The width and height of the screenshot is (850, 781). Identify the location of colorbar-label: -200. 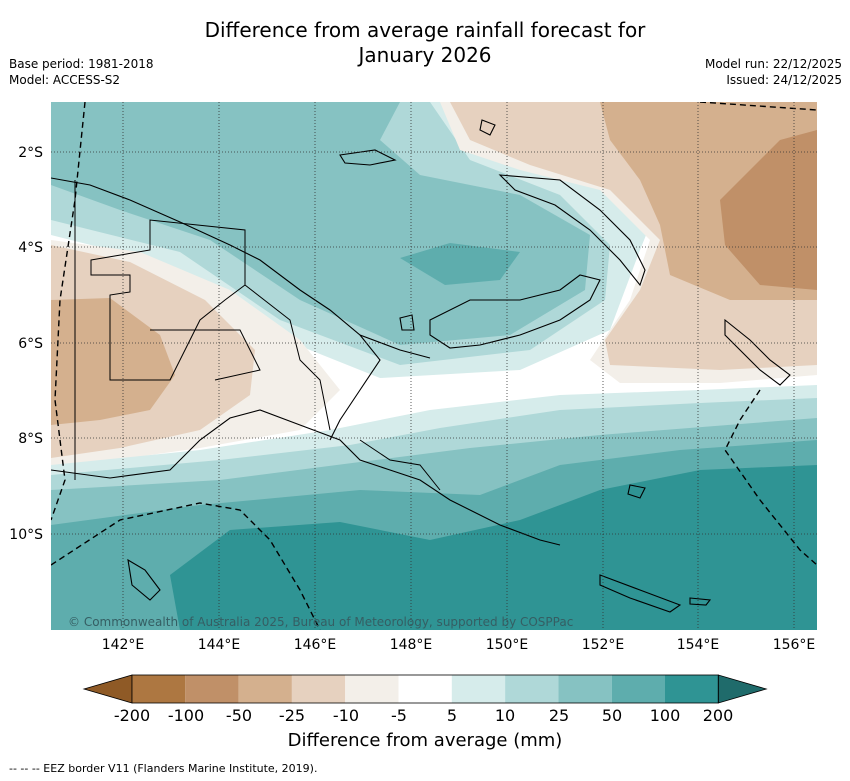
(132, 715).